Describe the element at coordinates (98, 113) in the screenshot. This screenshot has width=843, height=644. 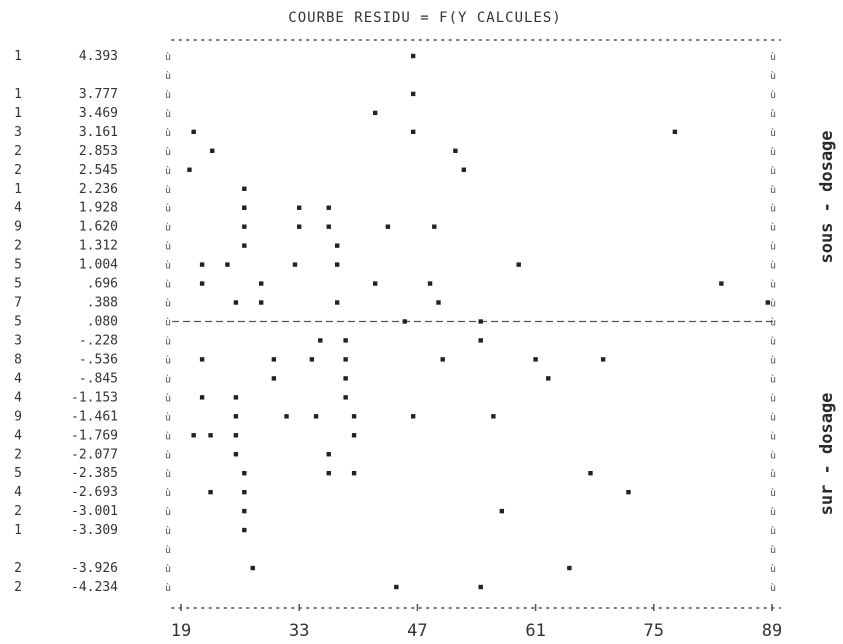
I see `row-value: 3.469` at that location.